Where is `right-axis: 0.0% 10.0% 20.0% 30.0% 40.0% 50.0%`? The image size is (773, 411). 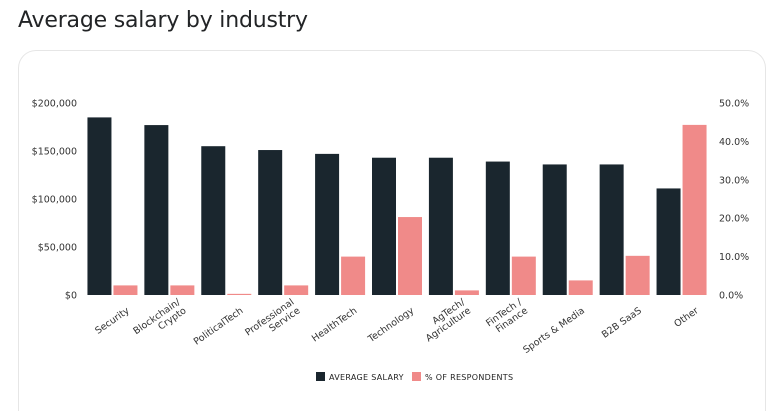 right-axis: 0.0% 10.0% 20.0% 30.0% 40.0% 50.0% is located at coordinates (734, 200).